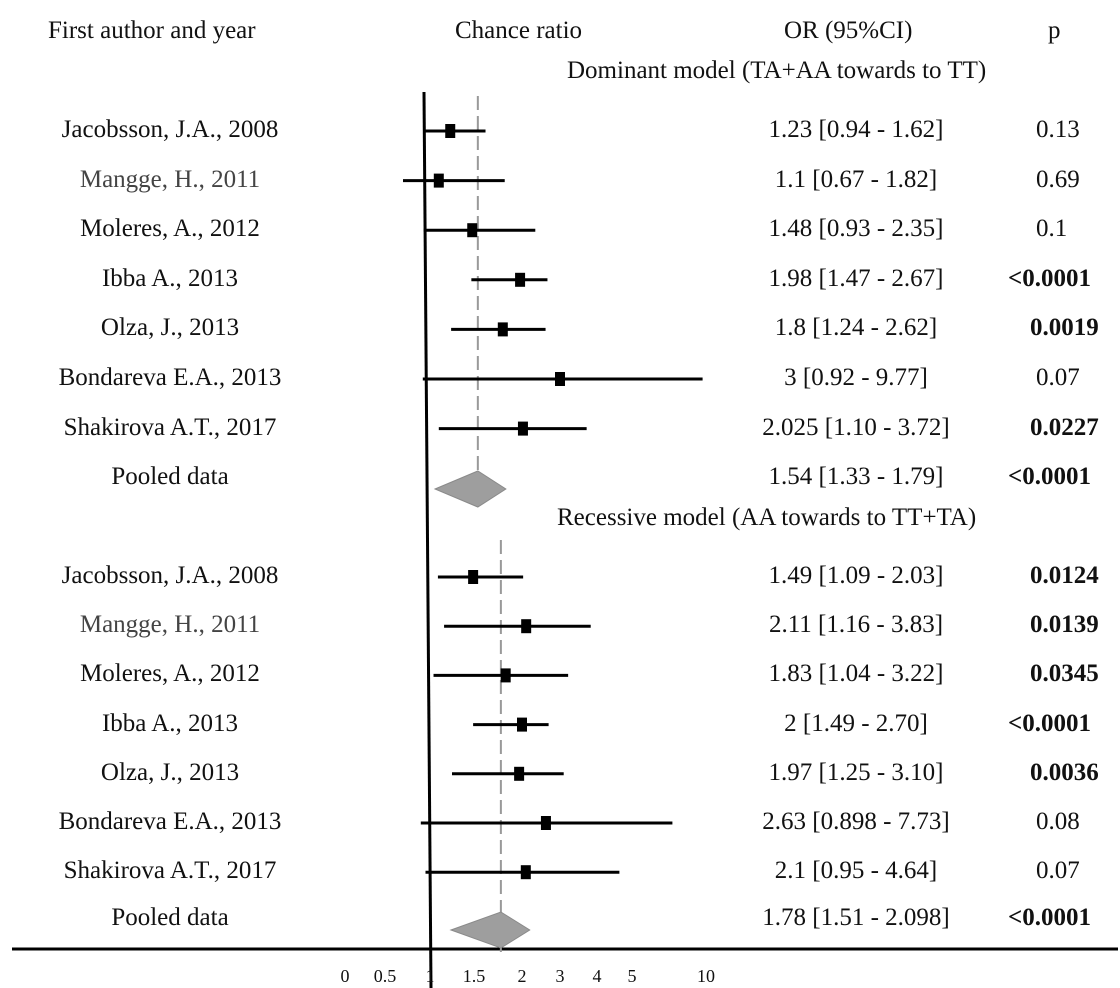  I want to click on header-or: OR (95%CI), so click(848, 30).